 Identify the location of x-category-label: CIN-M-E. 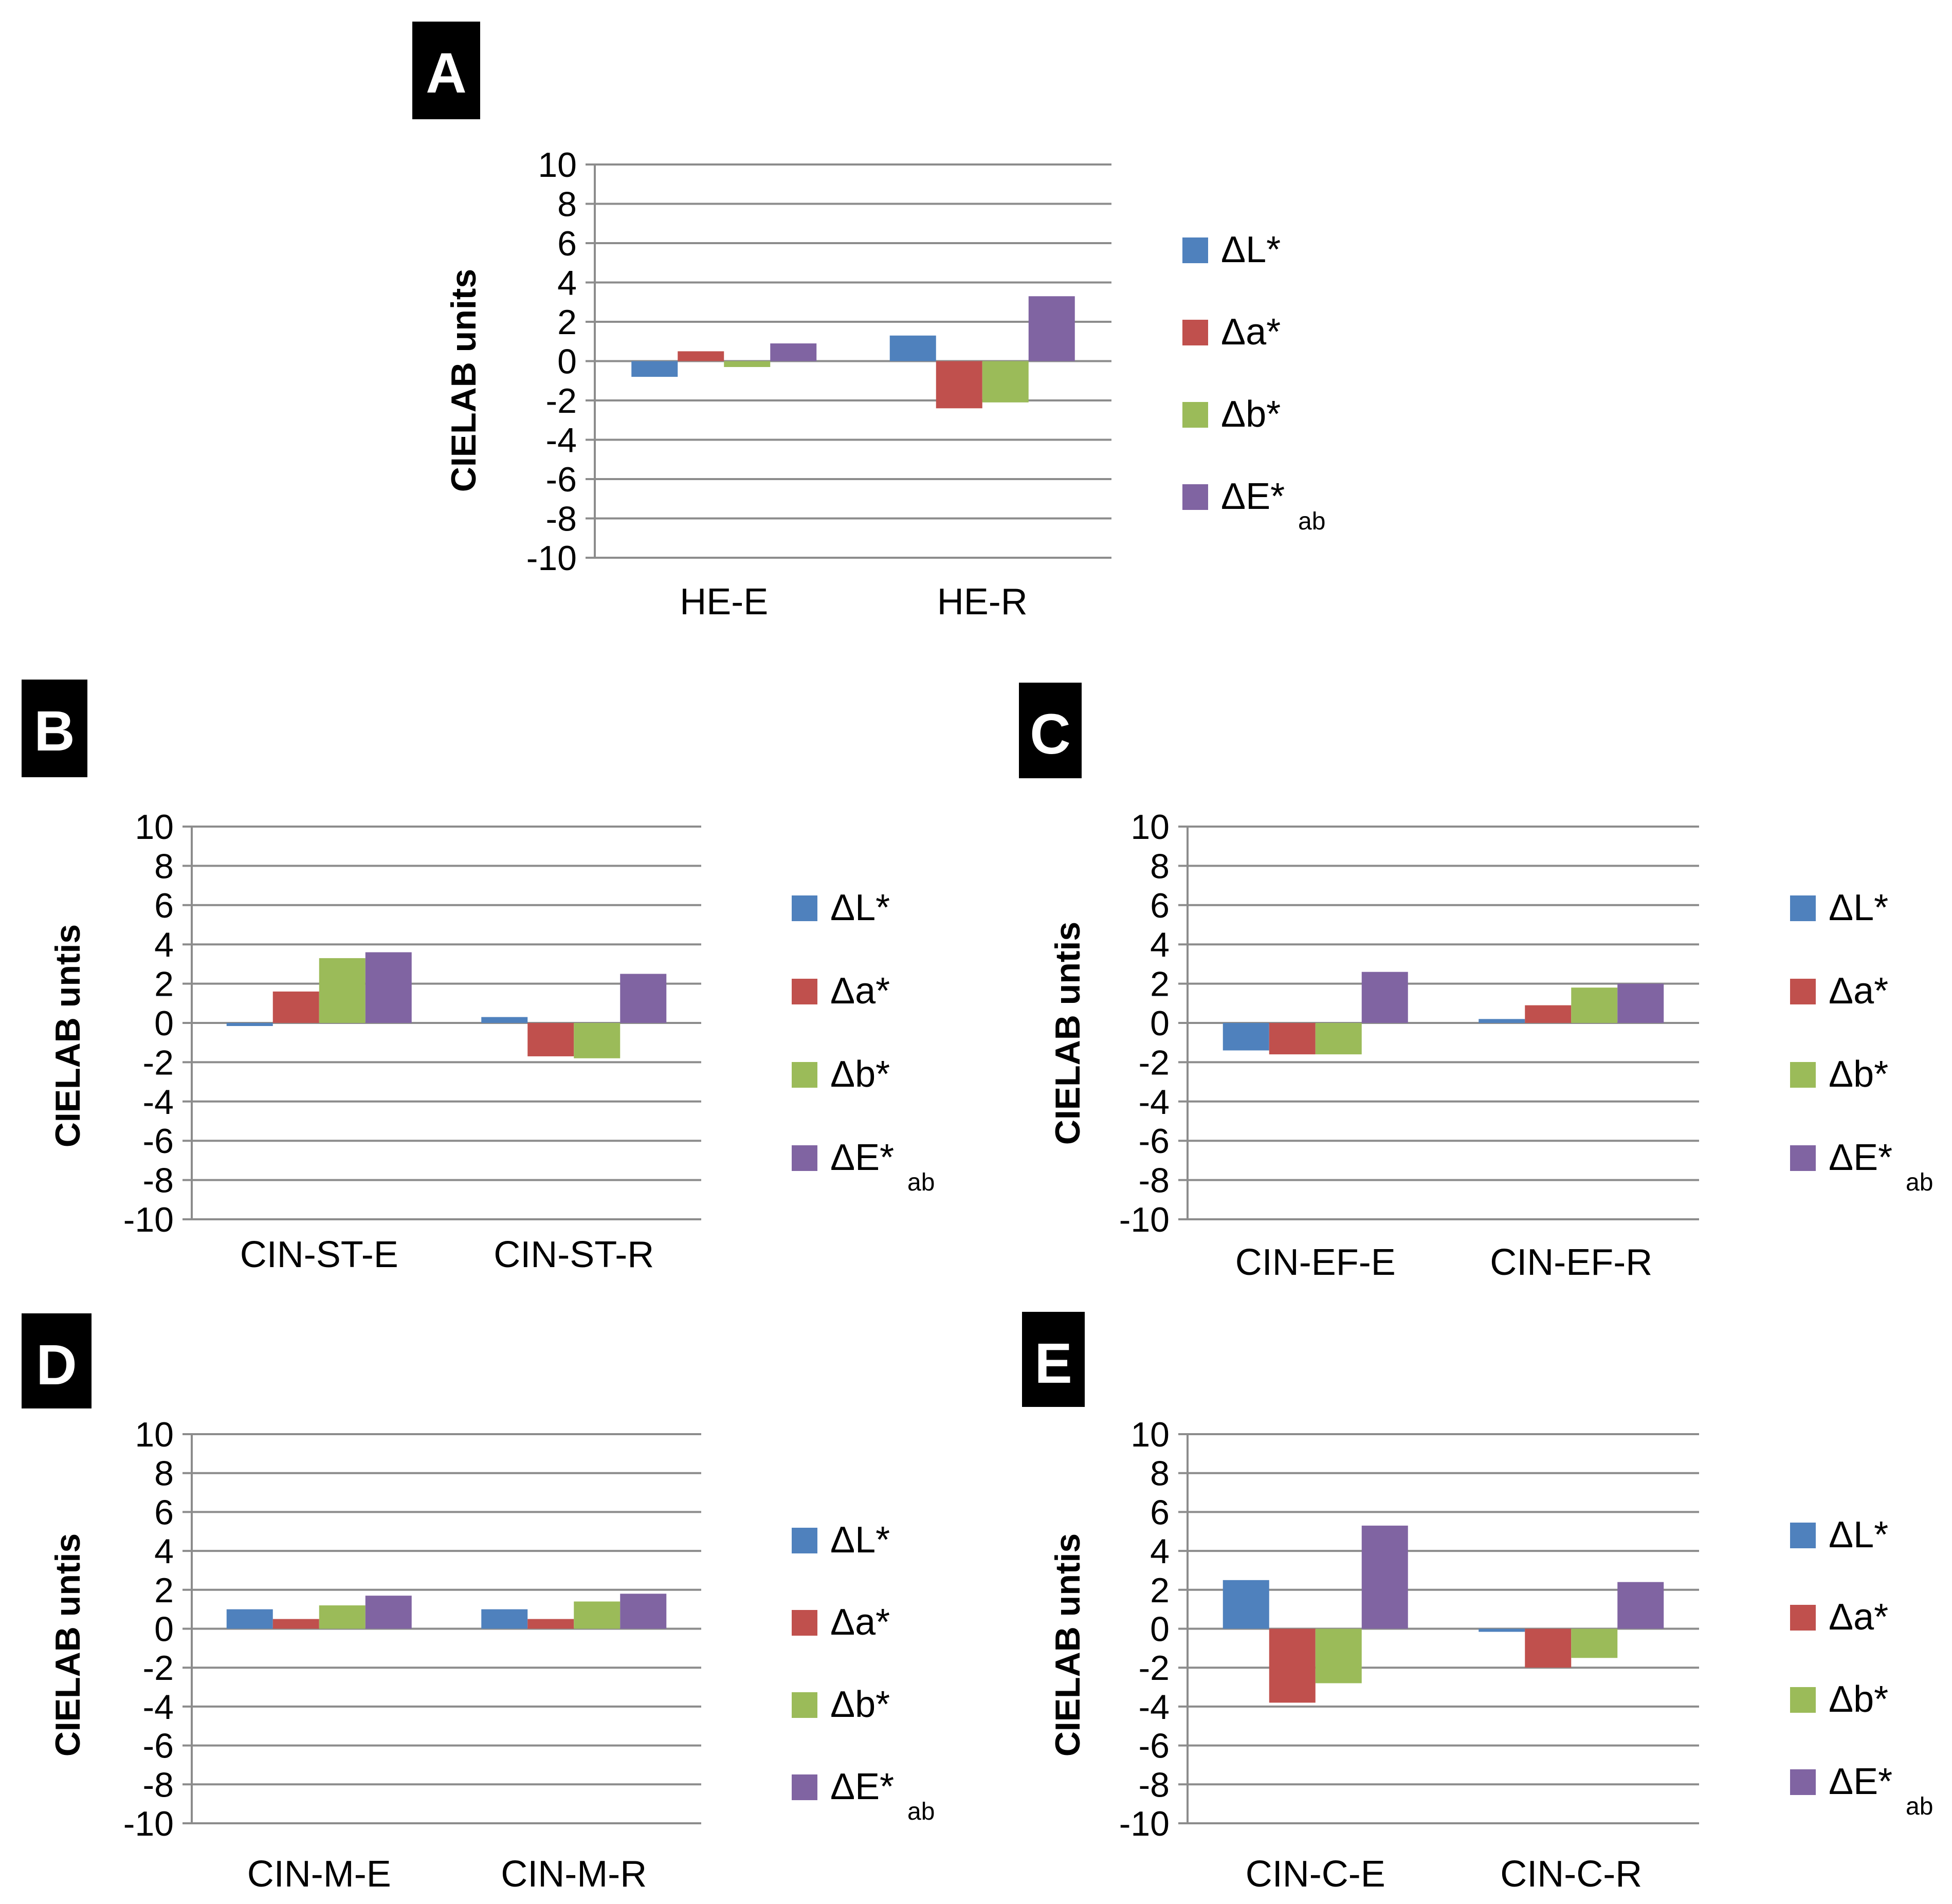
(319, 1874).